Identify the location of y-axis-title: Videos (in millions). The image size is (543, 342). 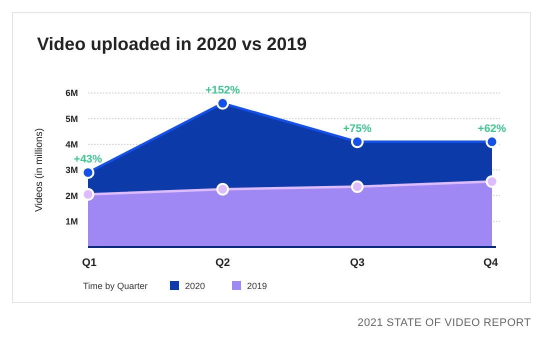
(39, 170).